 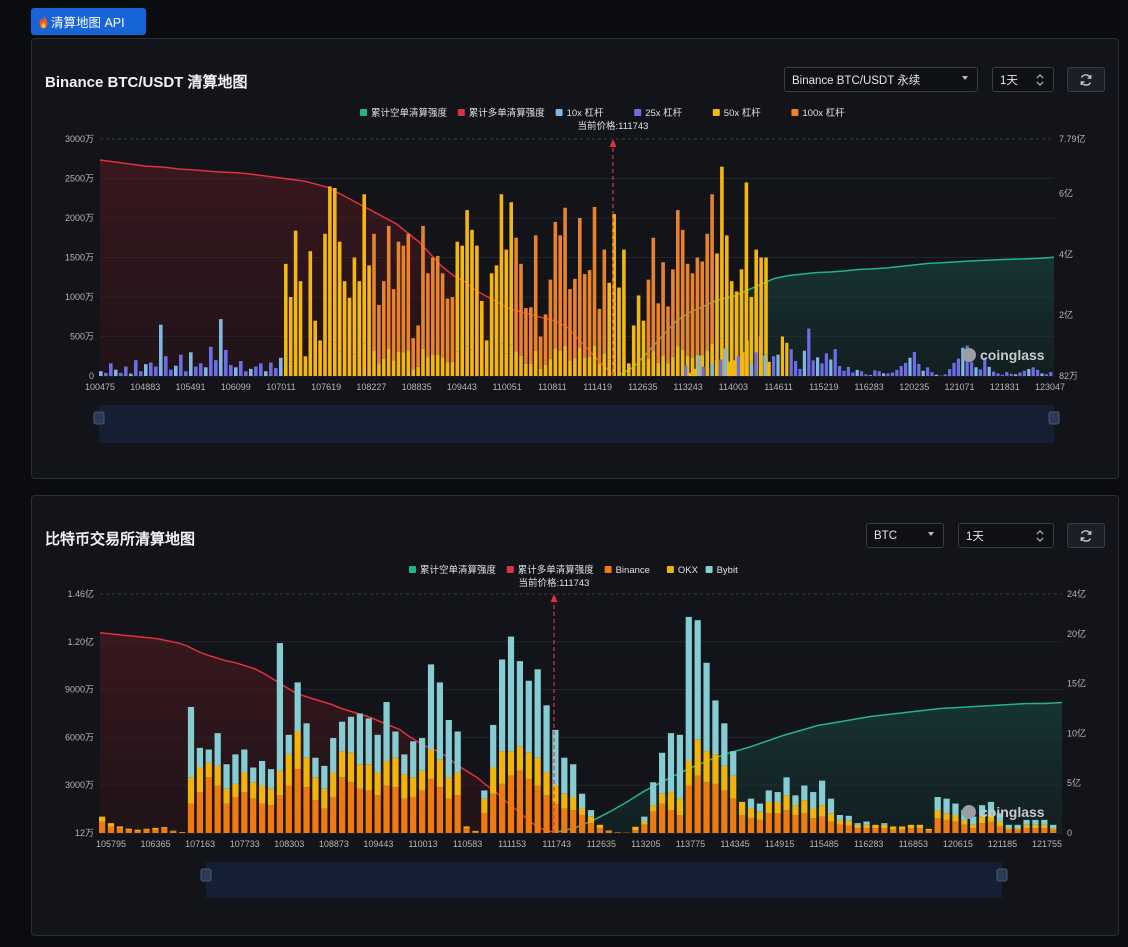 I want to click on current-price-arrow, so click(x=554, y=598).